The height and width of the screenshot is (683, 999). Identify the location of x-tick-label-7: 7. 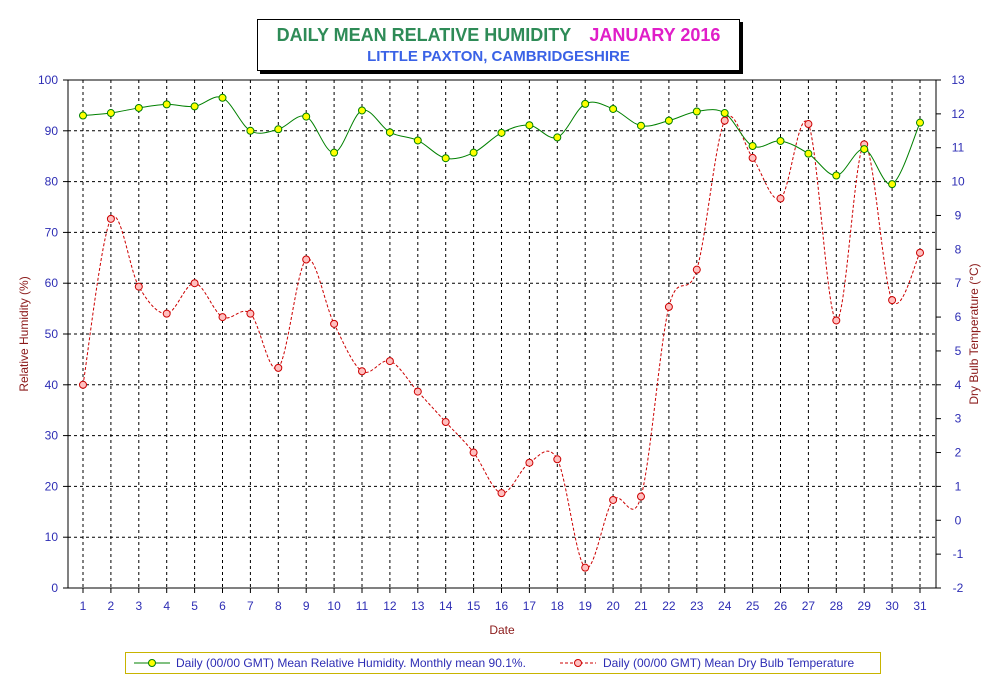
(250, 606).